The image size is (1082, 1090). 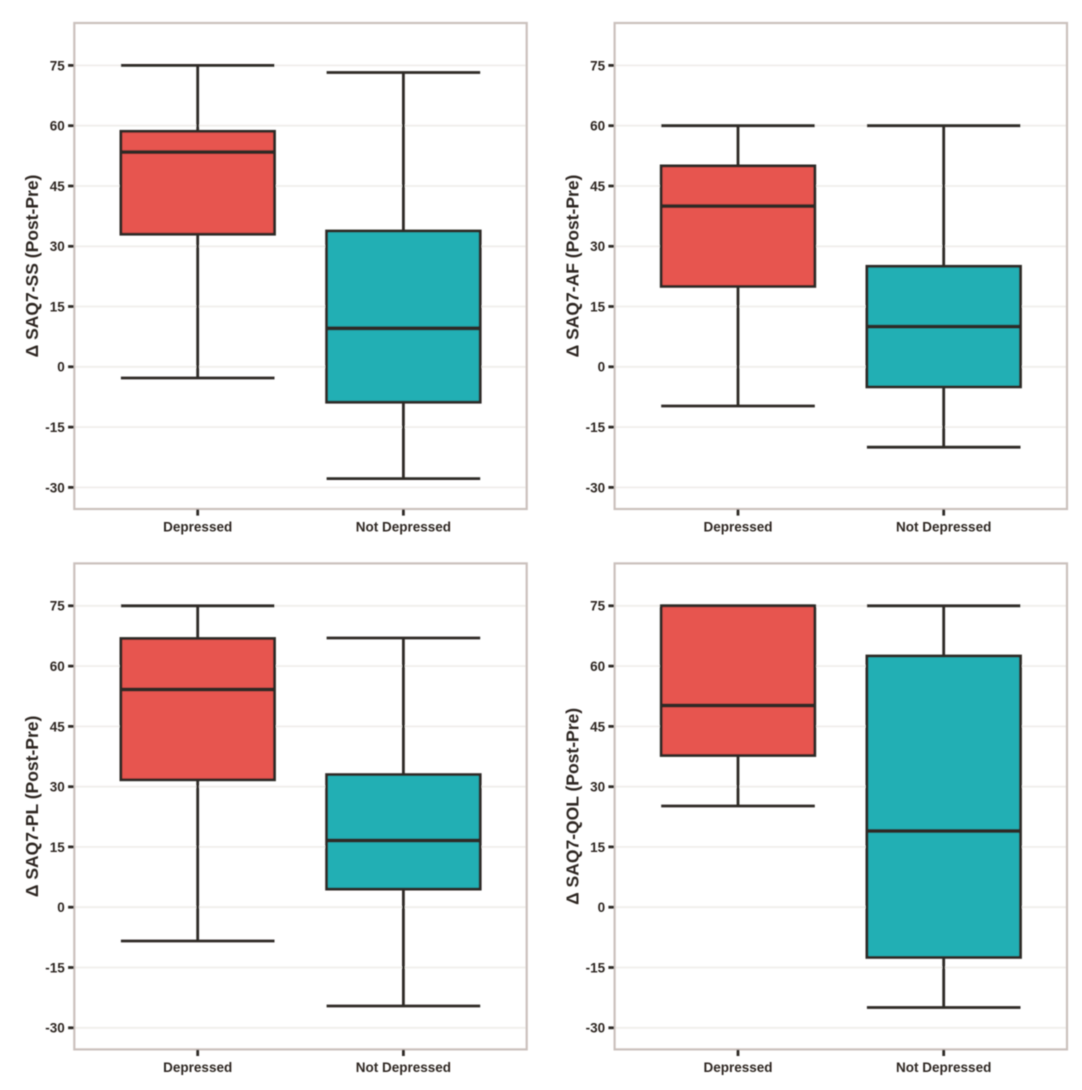 I want to click on svg-text: Δ SAQ7-PL (Post-Pre), so click(x=32, y=806).